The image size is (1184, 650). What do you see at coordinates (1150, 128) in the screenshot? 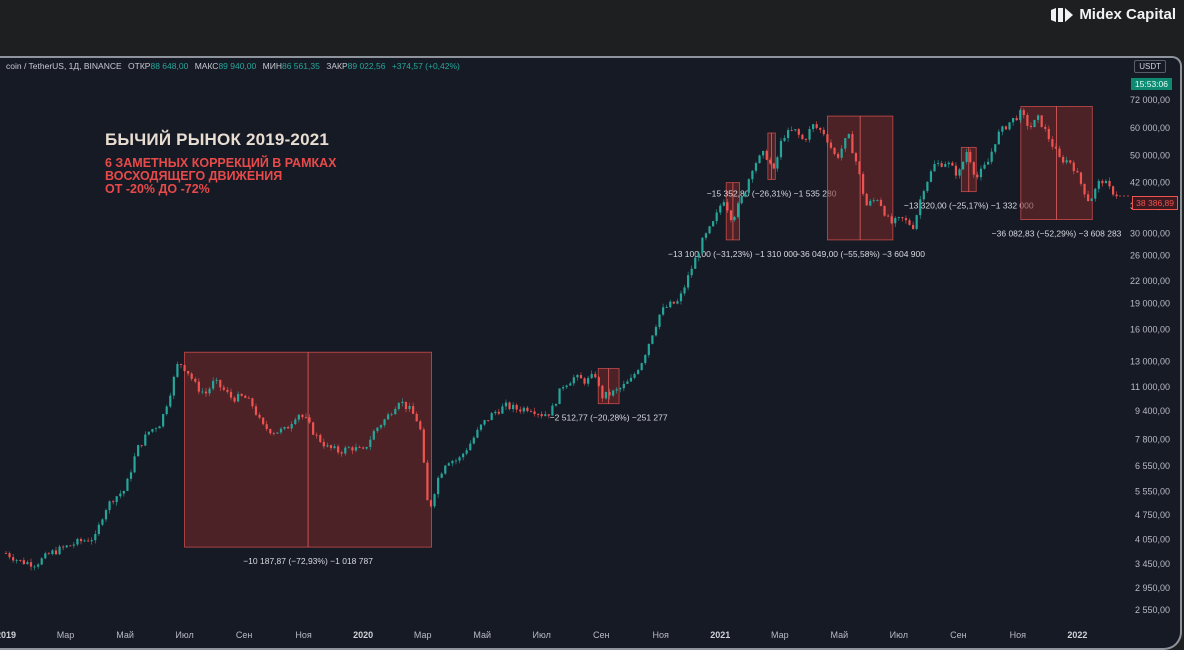
I see `y-tick-label: 60 000,00` at bounding box center [1150, 128].